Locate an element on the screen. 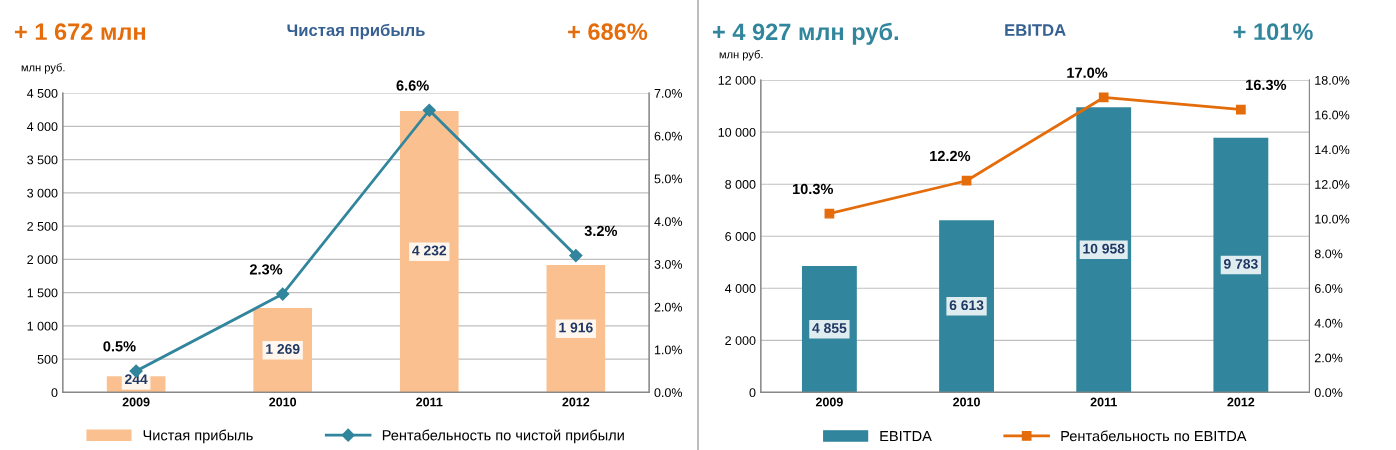 The width and height of the screenshot is (1396, 450). legend-label: EBITDA is located at coordinates (906, 436).